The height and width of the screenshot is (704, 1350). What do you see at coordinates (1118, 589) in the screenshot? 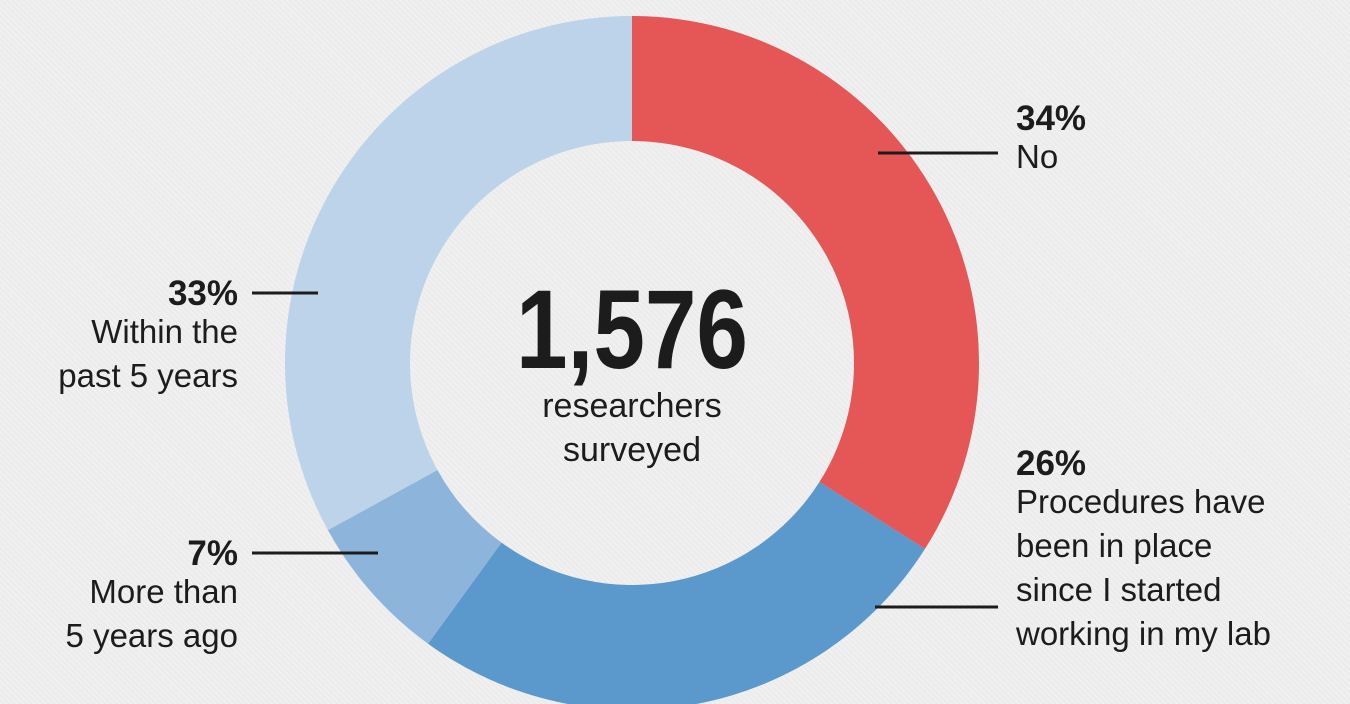
I see `slice-category-label-1-line-2: since I started` at bounding box center [1118, 589].